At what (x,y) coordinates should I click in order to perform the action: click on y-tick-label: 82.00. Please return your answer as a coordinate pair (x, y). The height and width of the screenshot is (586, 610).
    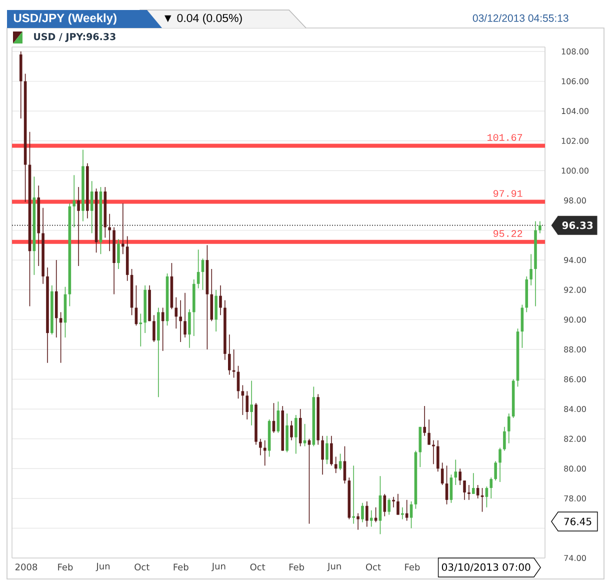
    Looking at the image, I should click on (575, 439).